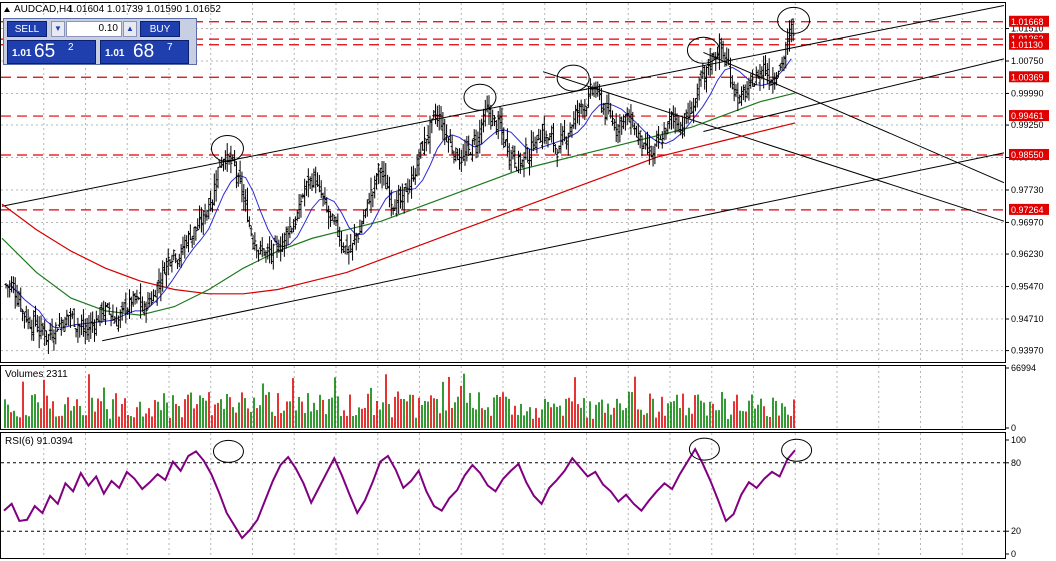 Image resolution: width=1056 pixels, height=561 pixels. I want to click on symbol-triangle-icon, so click(7, 9).